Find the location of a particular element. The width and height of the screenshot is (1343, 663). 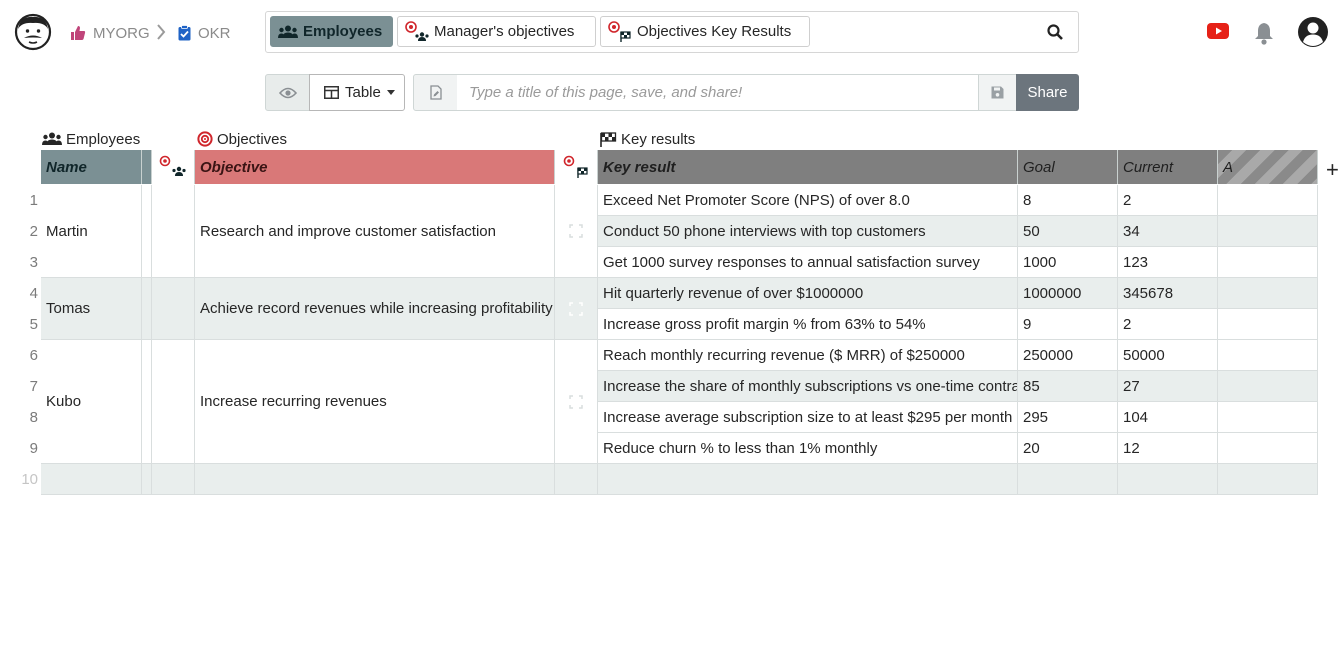

column-header-key-result: Key result is located at coordinates (808, 167).